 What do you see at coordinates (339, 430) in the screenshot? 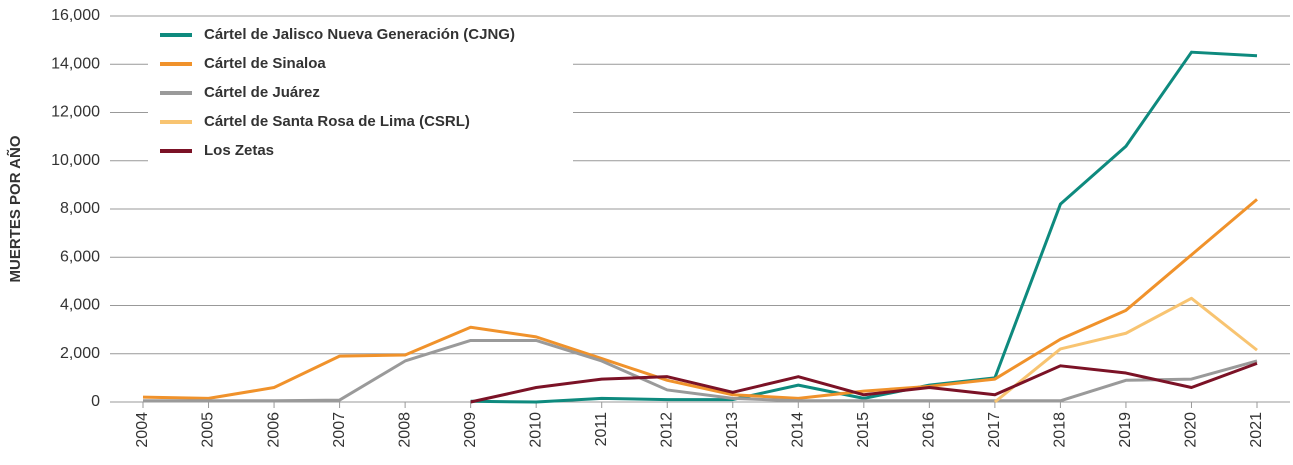
I see `x-tick-label: 2007` at bounding box center [339, 430].